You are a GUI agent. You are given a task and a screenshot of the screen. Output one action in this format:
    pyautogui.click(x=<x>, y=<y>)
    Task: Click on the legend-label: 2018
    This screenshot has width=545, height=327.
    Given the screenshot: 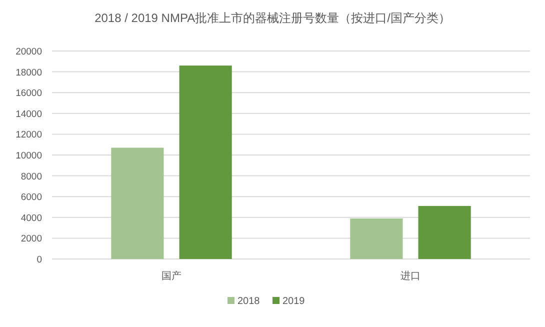 What is the action you would take?
    pyautogui.click(x=249, y=301)
    